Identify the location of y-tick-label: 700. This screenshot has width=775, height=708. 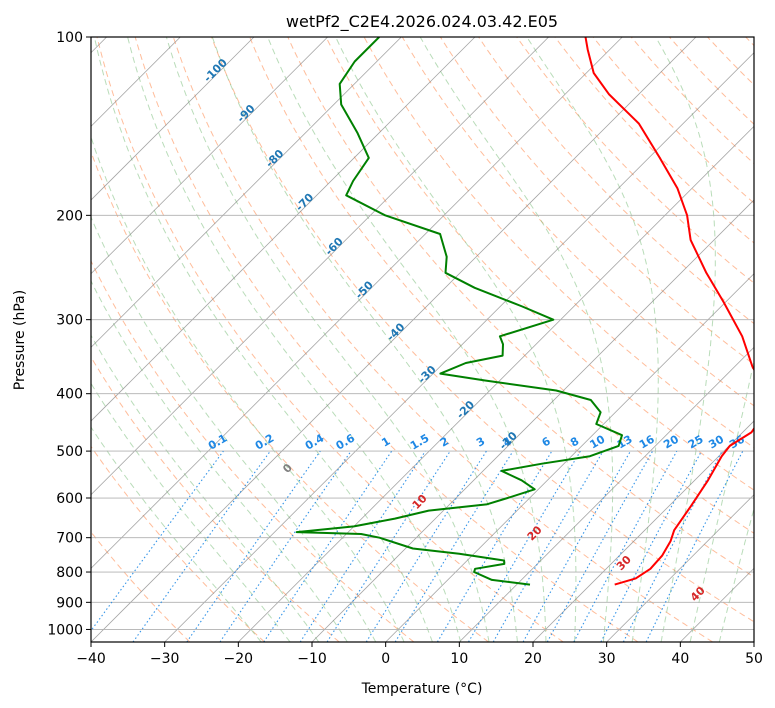
(69, 539).